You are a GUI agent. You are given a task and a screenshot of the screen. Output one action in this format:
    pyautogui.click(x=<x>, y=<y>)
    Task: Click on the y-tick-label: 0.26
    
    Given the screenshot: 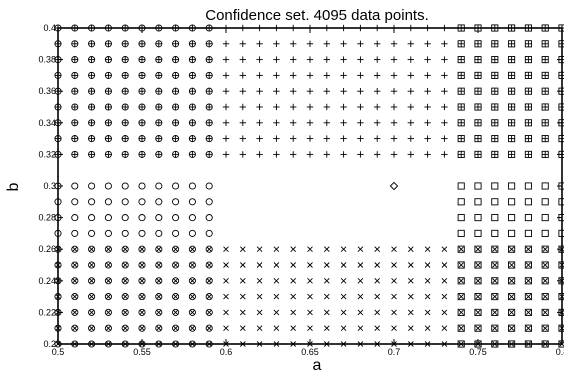 What is the action you would take?
    pyautogui.click(x=47, y=249)
    